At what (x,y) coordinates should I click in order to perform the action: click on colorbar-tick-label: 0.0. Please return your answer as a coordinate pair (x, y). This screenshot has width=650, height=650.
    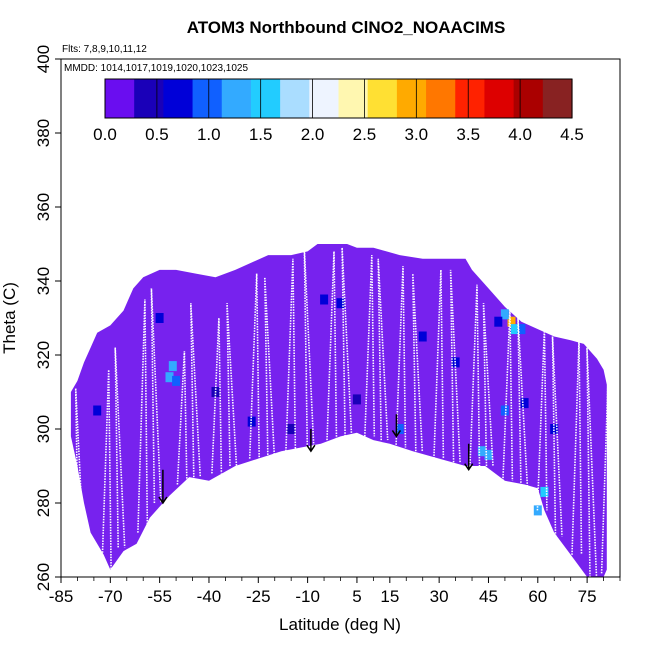
    Looking at the image, I should click on (105, 134).